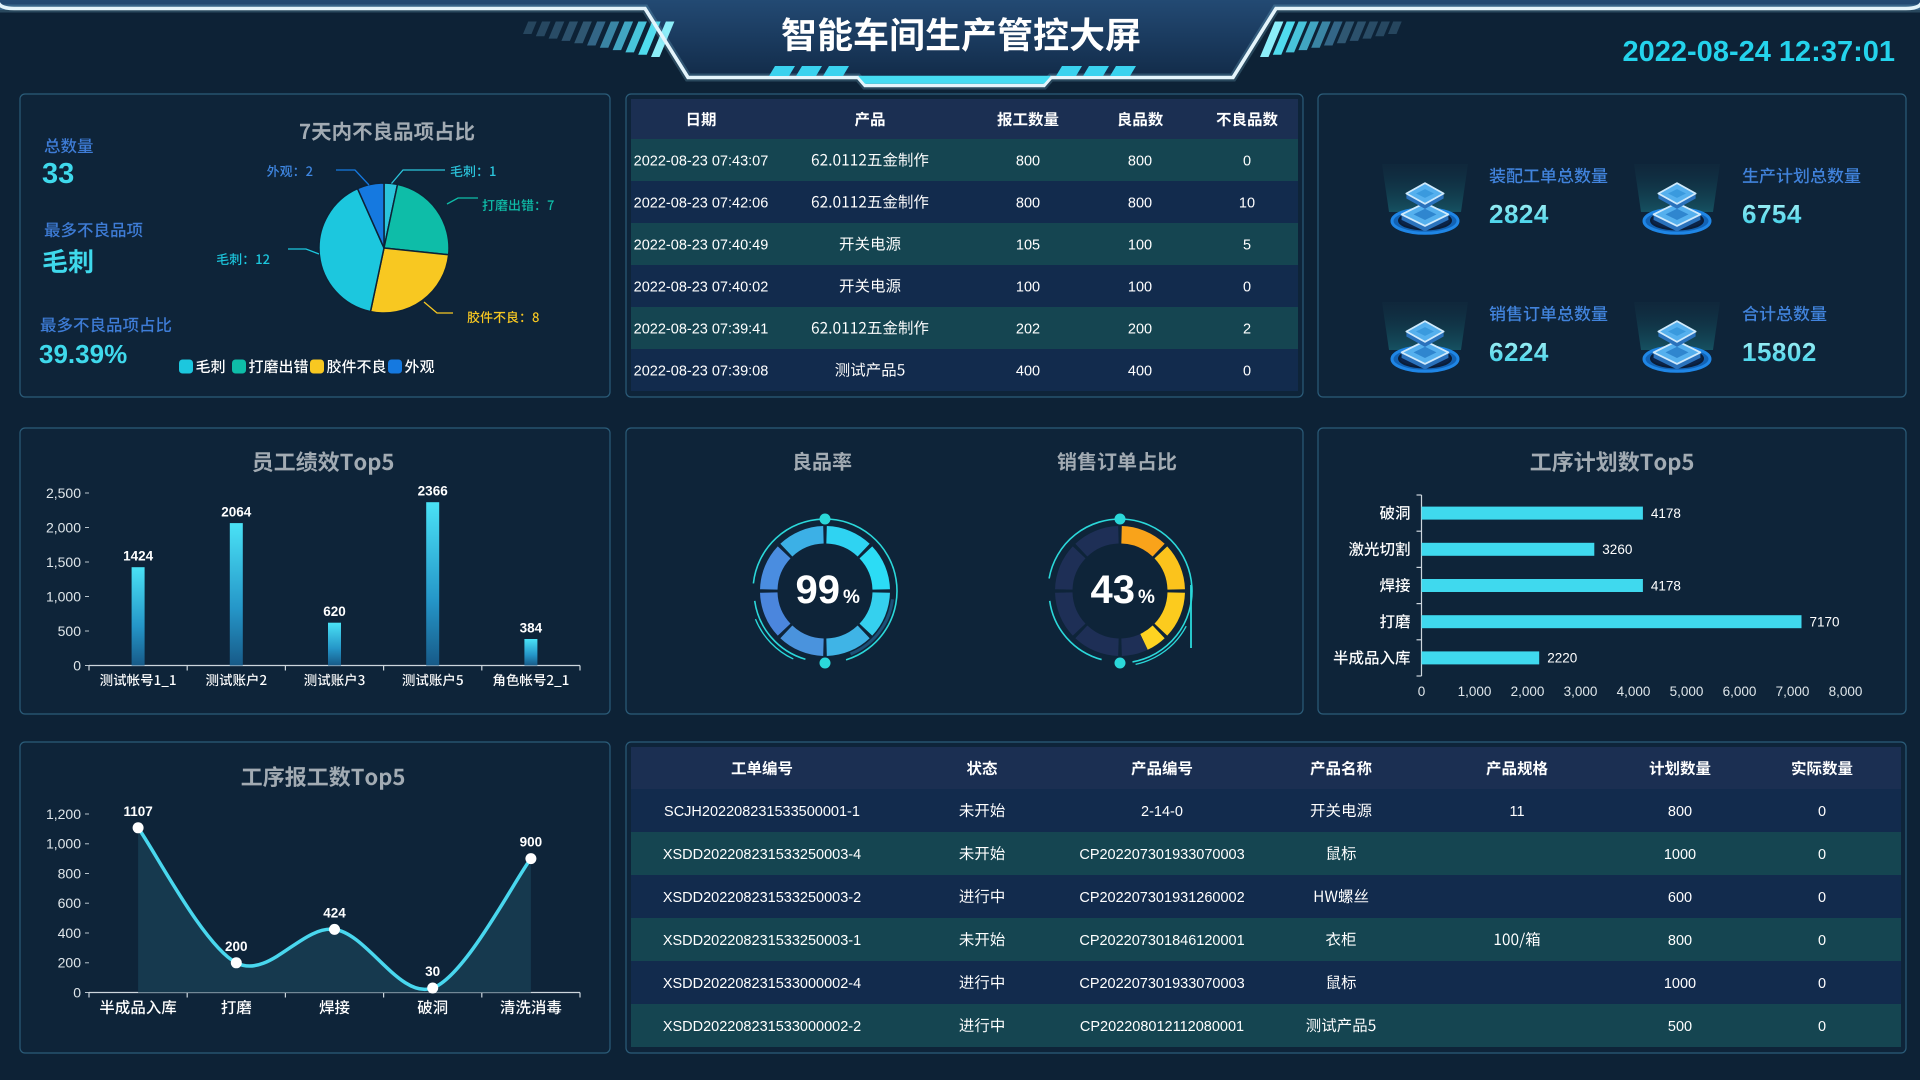 Image resolution: width=1920 pixels, height=1080 pixels. What do you see at coordinates (1825, 622) in the screenshot?
I see `svg-text: 7170` at bounding box center [1825, 622].